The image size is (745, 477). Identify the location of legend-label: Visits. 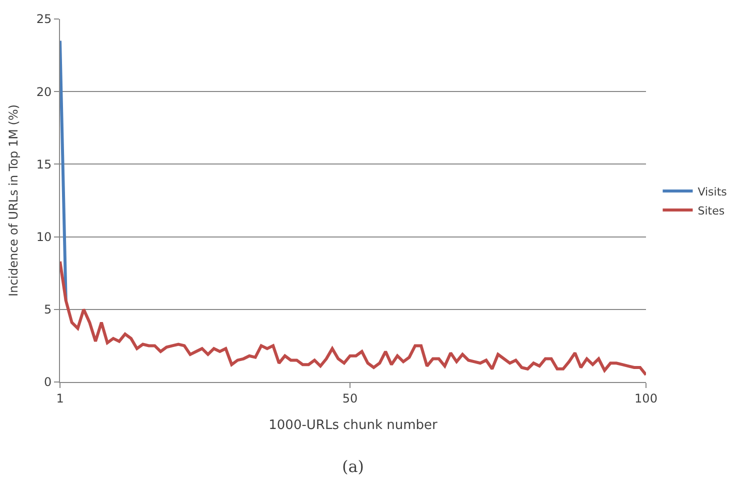
(713, 191).